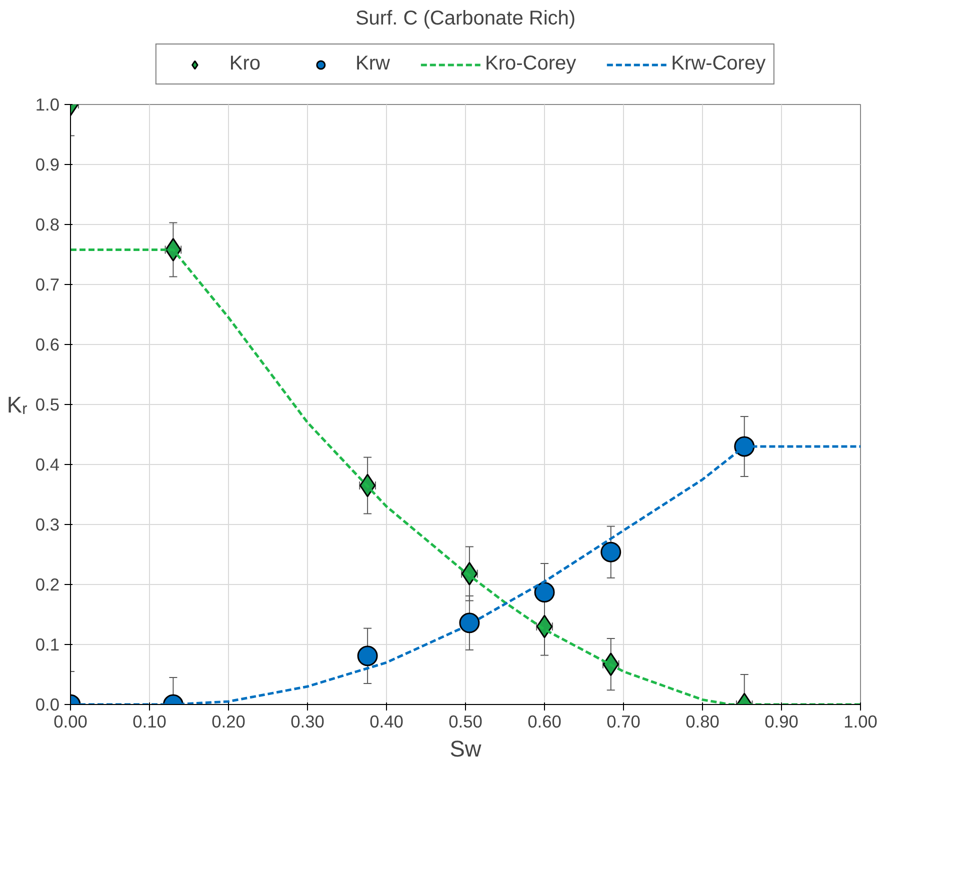 This screenshot has height=884, width=954. What do you see at coordinates (387, 722) in the screenshot?
I see `x-tick-label: 0.40` at bounding box center [387, 722].